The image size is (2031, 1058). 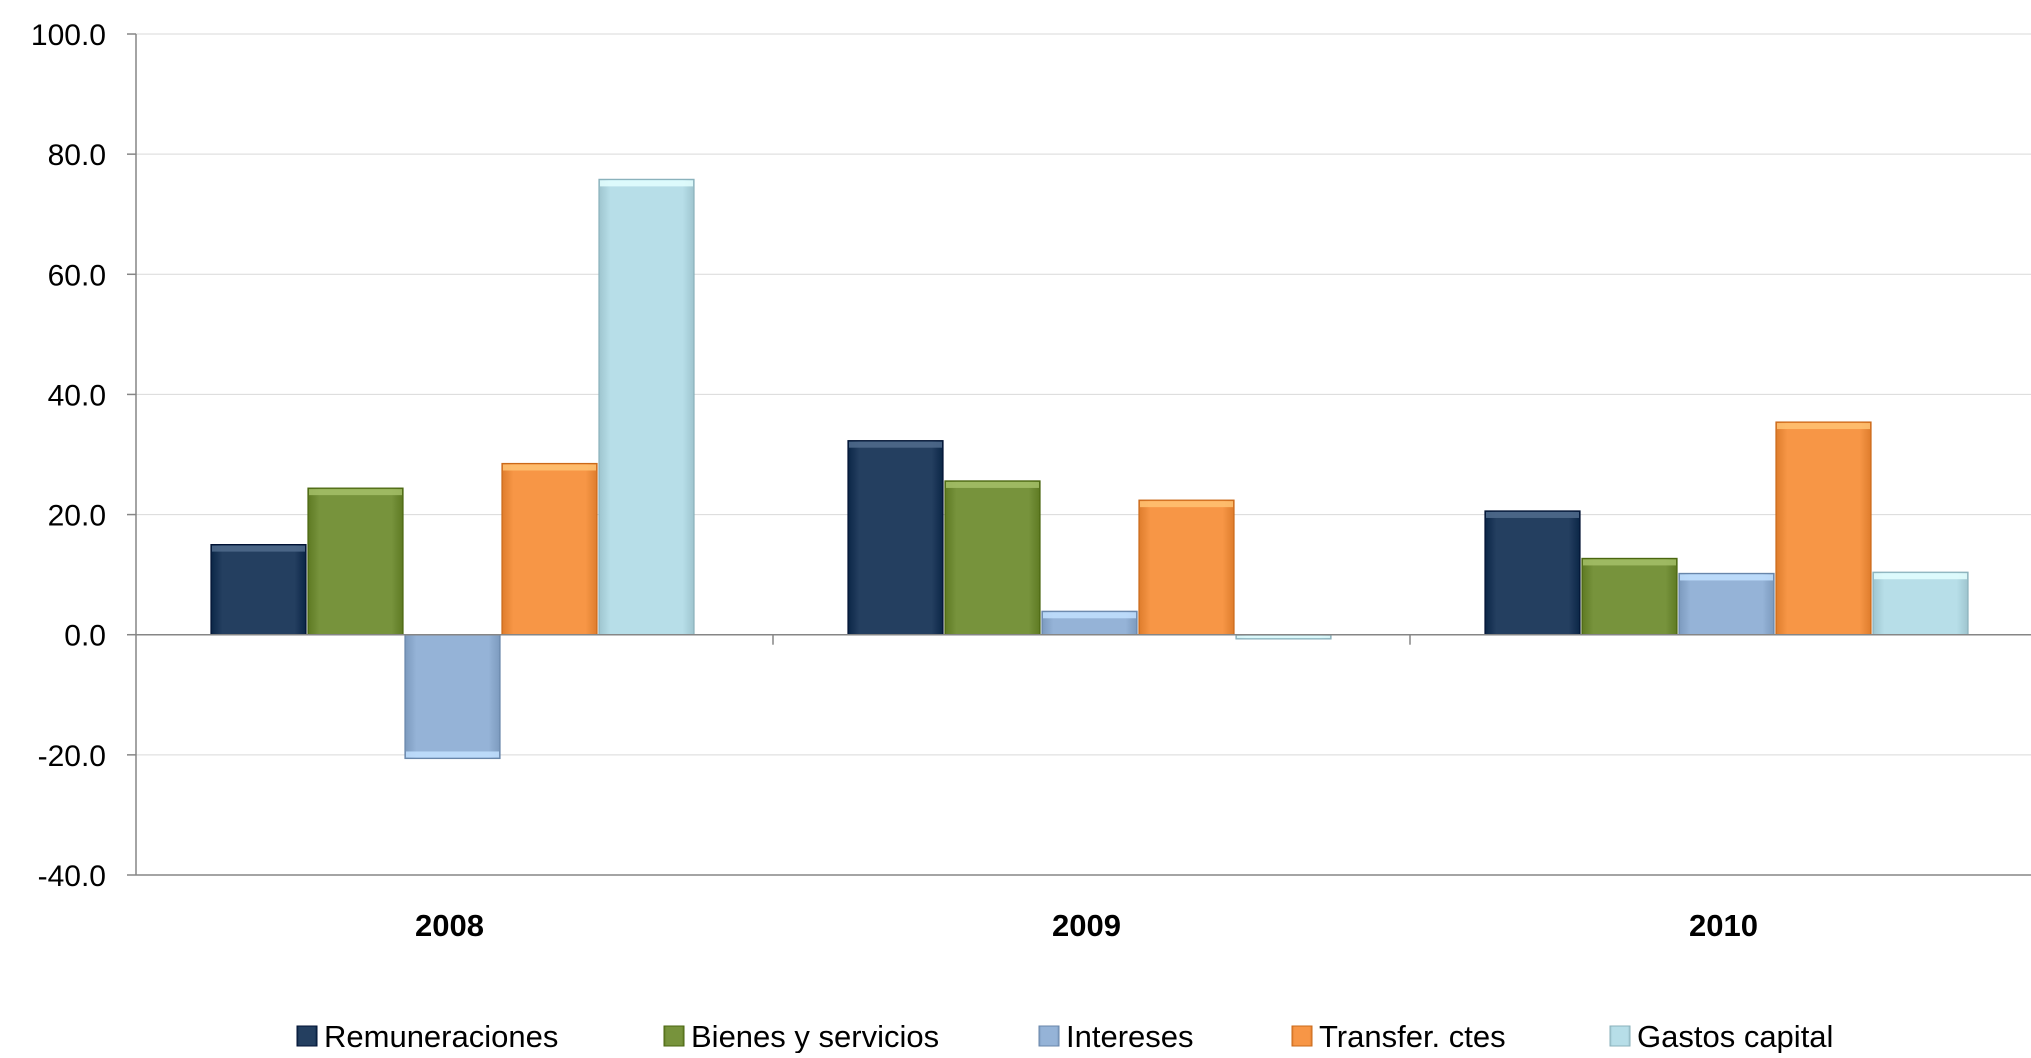 I want to click on bar-bienes-y-servicios-2008, so click(x=355, y=561).